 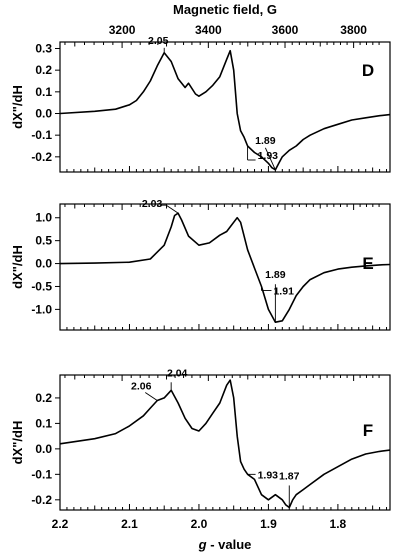 I want to click on g-value-annotation: 2.05, so click(x=158, y=44).